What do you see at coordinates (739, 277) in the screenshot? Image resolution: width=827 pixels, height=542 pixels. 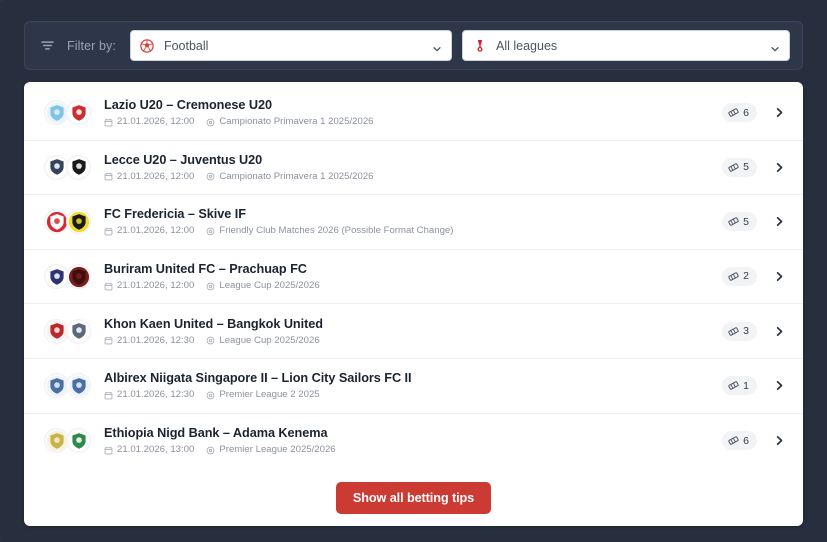 I see `tips-badge: 2` at bounding box center [739, 277].